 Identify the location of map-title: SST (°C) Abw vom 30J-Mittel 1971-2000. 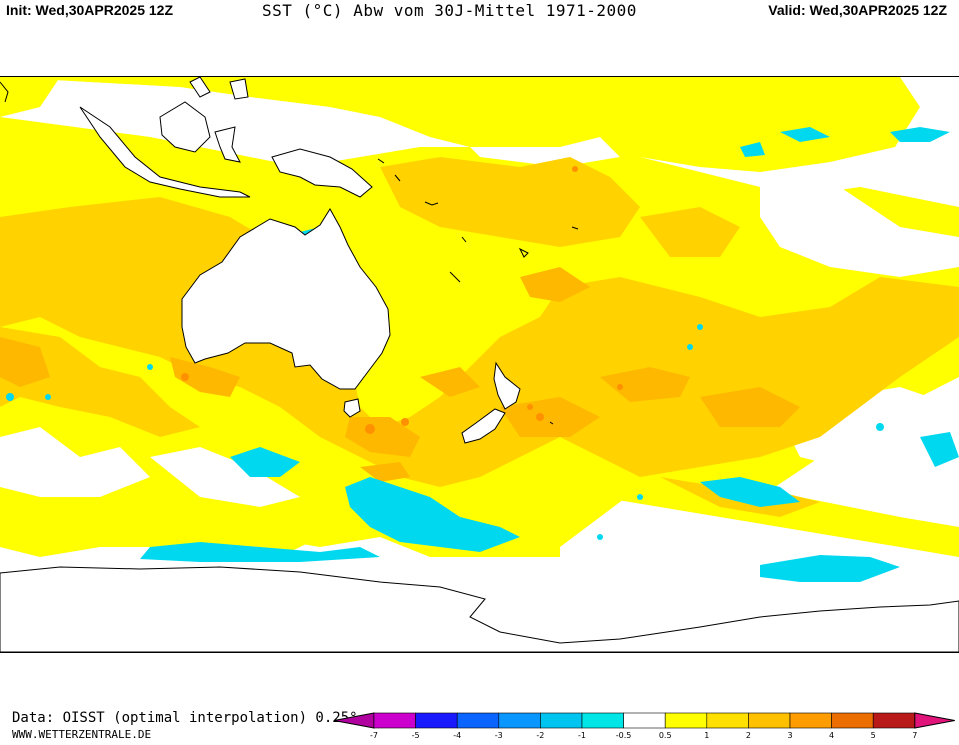
(449, 10).